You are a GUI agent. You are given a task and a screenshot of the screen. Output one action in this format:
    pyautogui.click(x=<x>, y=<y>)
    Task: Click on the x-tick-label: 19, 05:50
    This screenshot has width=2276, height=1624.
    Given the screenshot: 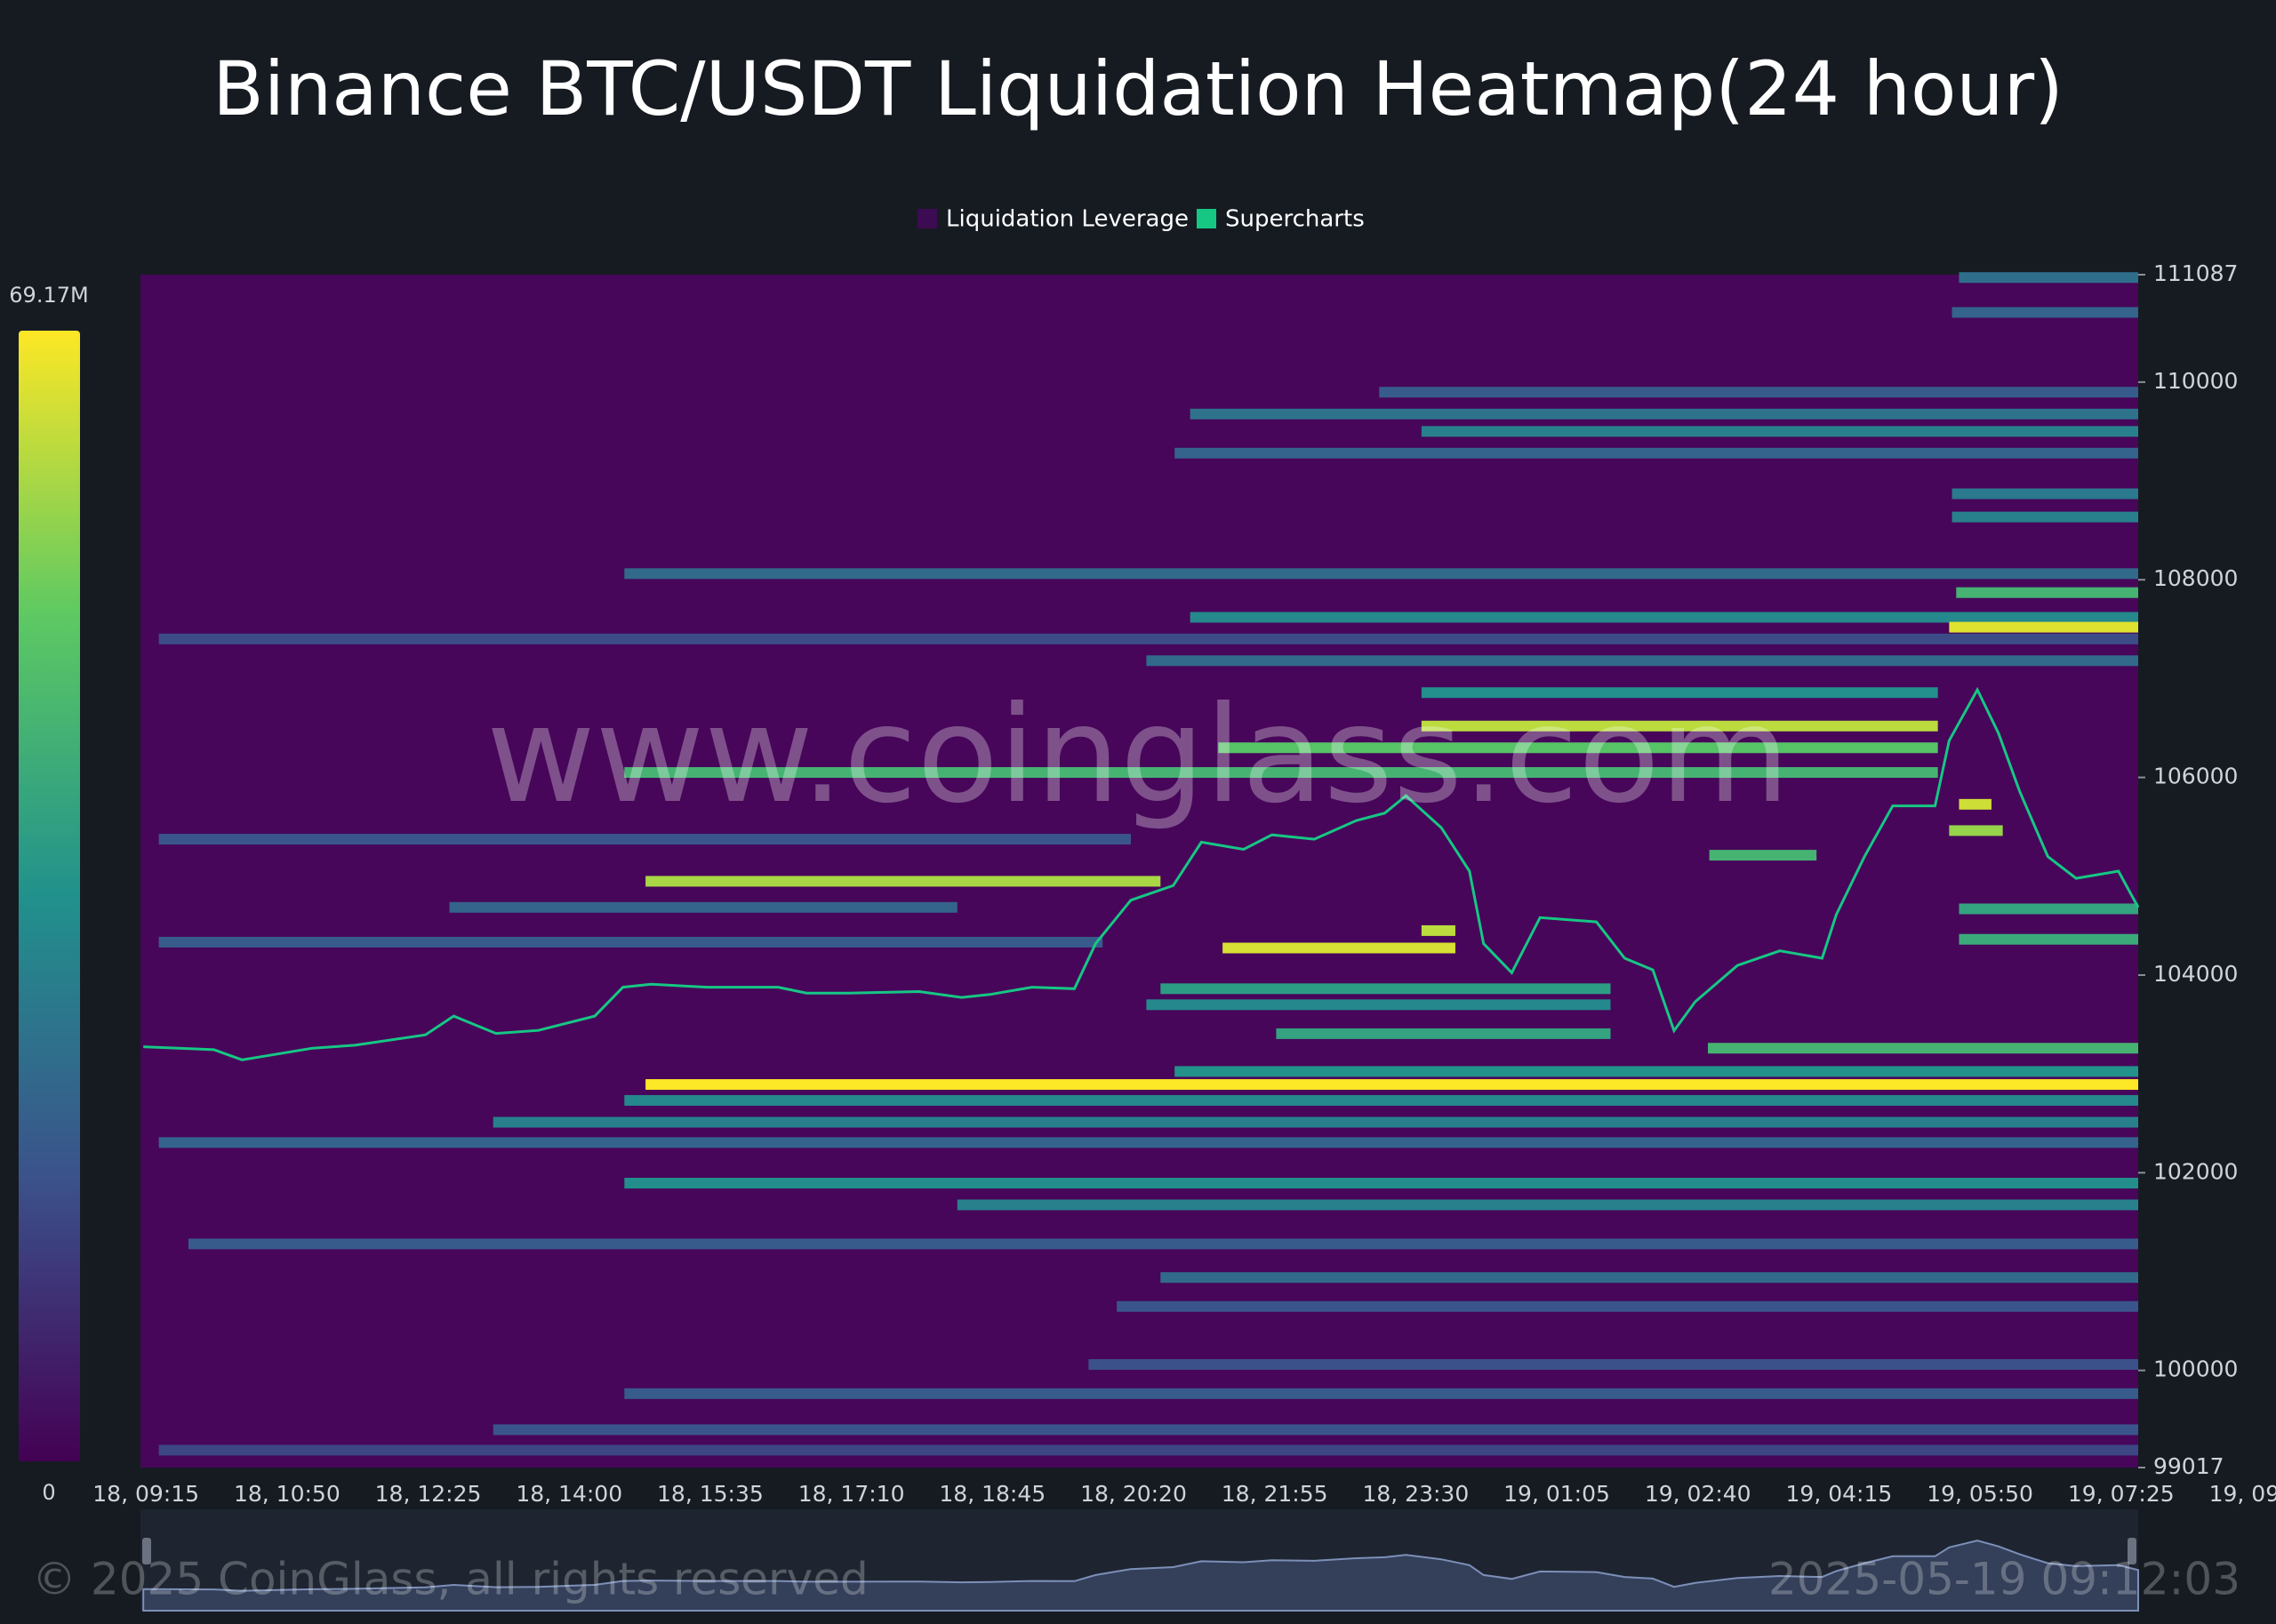 What is the action you would take?
    pyautogui.click(x=1980, y=1494)
    